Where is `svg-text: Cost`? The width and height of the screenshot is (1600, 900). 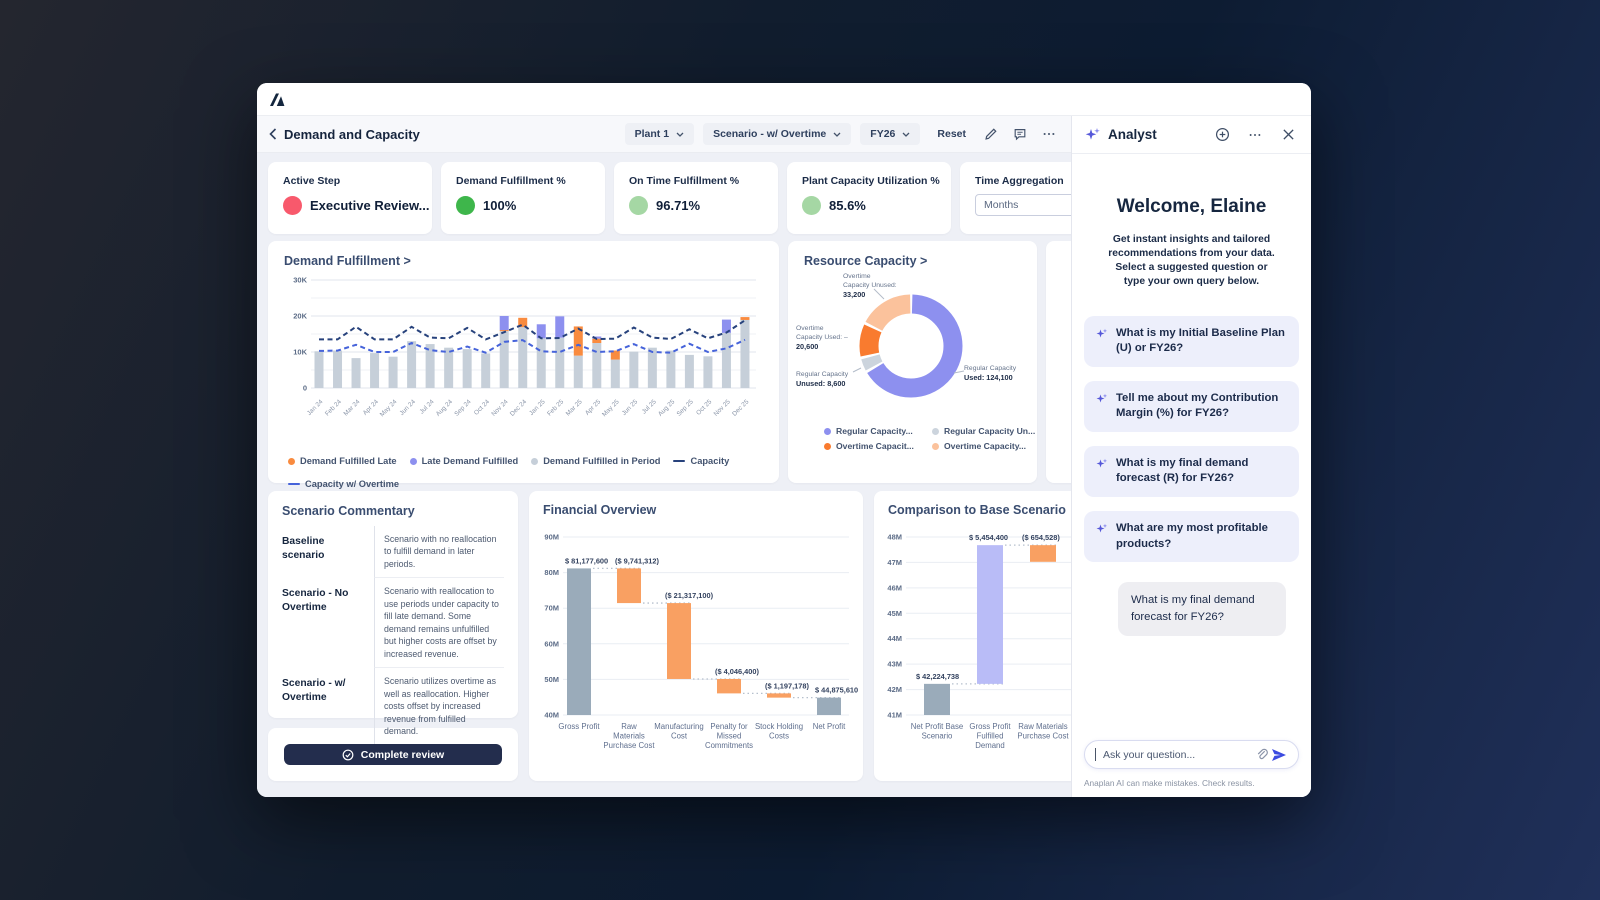
svg-text: Cost is located at coordinates (679, 736).